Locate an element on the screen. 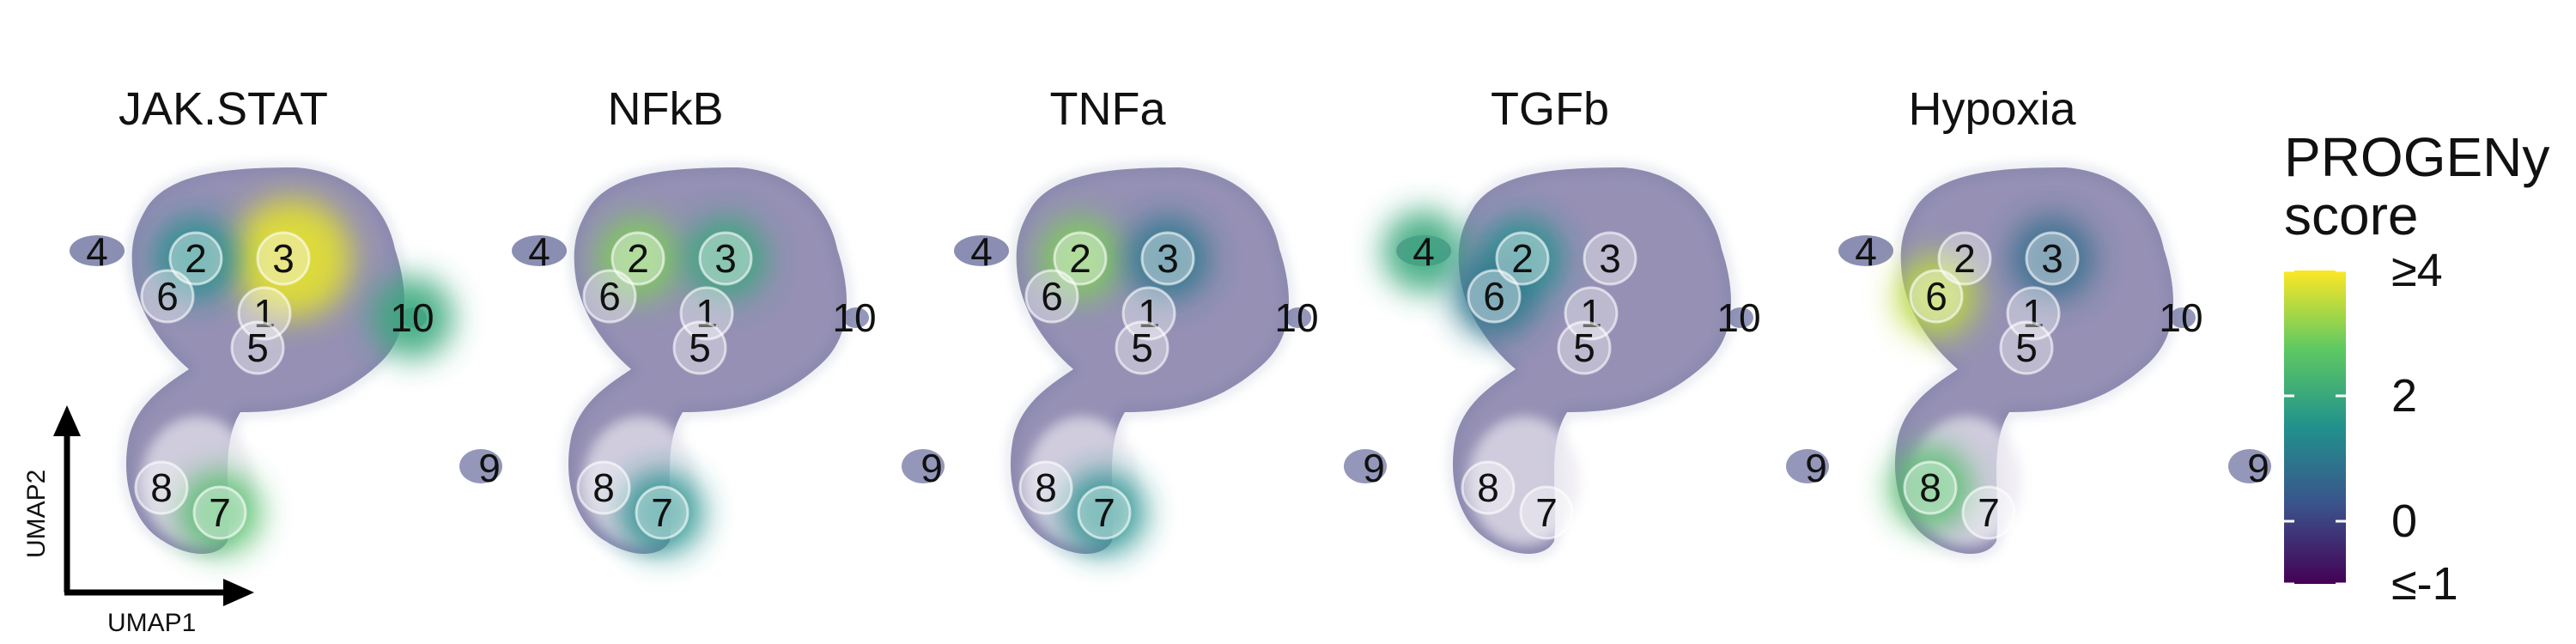  umap-panel-nfkb: NFkB 1 2 3 4 5 6 78 9 10 is located at coordinates (728, 319).